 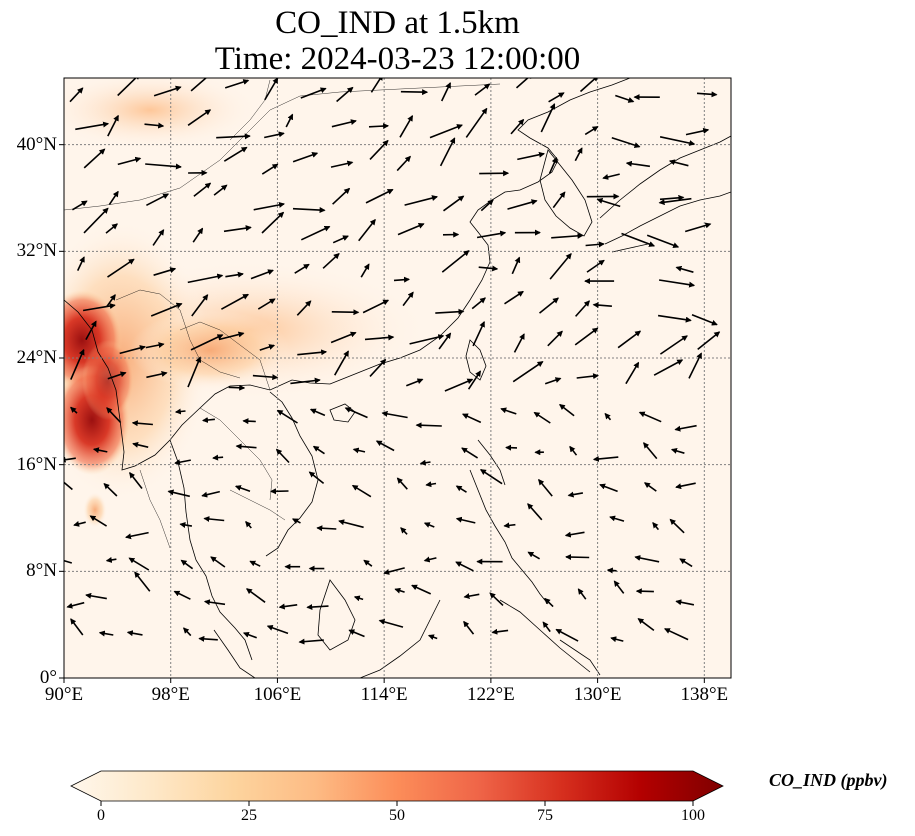 I want to click on y-tick-label: 0°, so click(x=48, y=677).